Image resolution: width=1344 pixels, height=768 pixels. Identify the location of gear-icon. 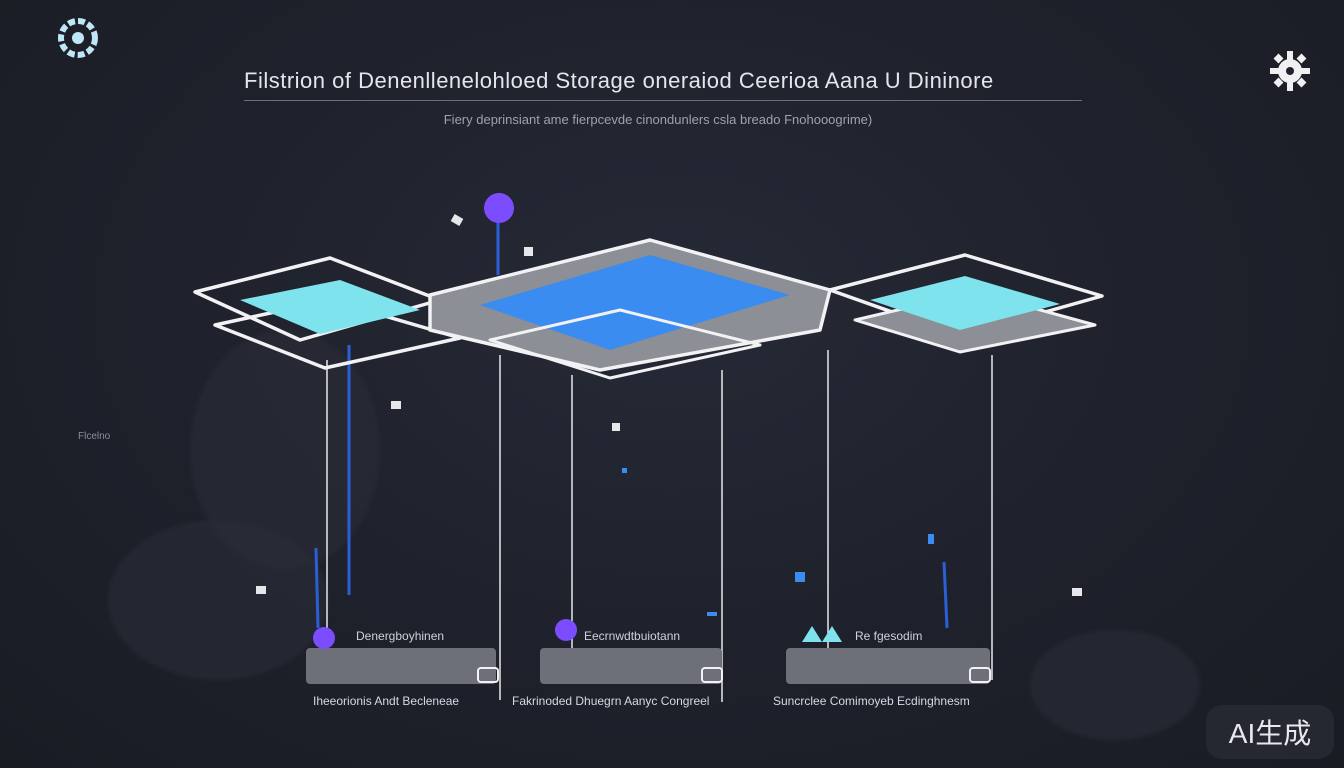
(1290, 71).